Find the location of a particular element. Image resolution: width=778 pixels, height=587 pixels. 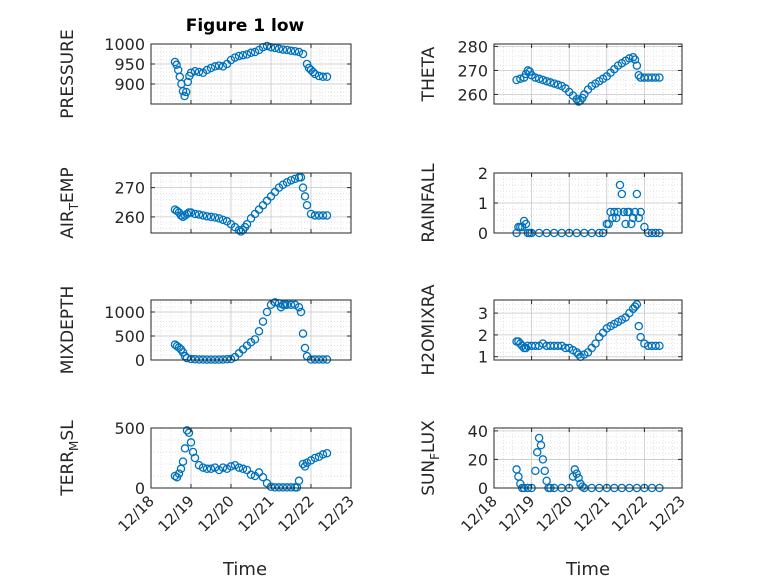

y-axis-label: MIXDEPTH is located at coordinates (68, 330).